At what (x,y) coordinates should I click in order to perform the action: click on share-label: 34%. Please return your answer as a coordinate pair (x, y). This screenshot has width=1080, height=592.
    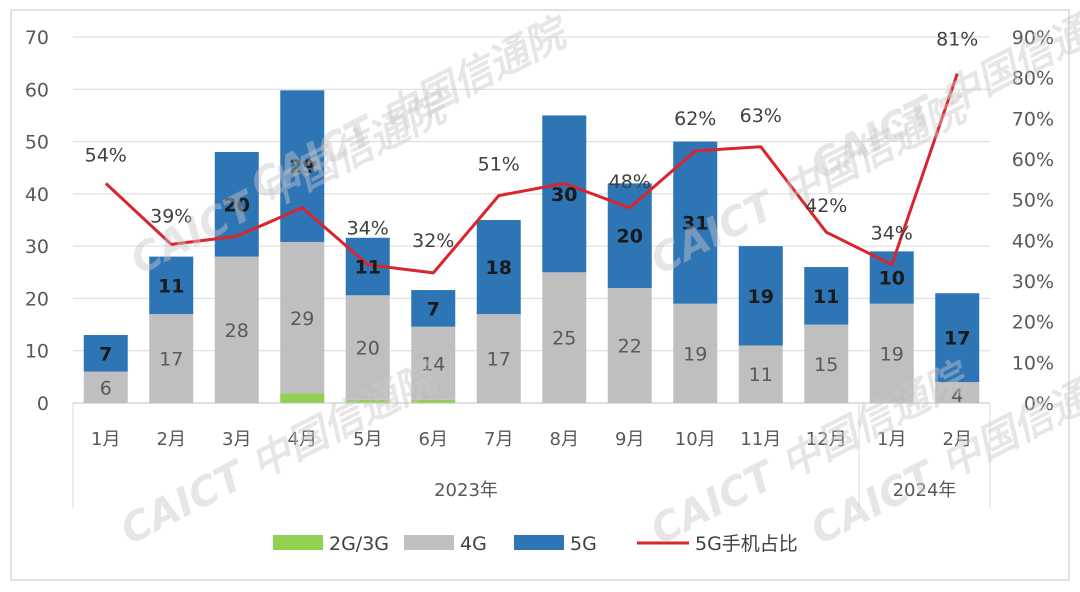
    Looking at the image, I should click on (368, 229).